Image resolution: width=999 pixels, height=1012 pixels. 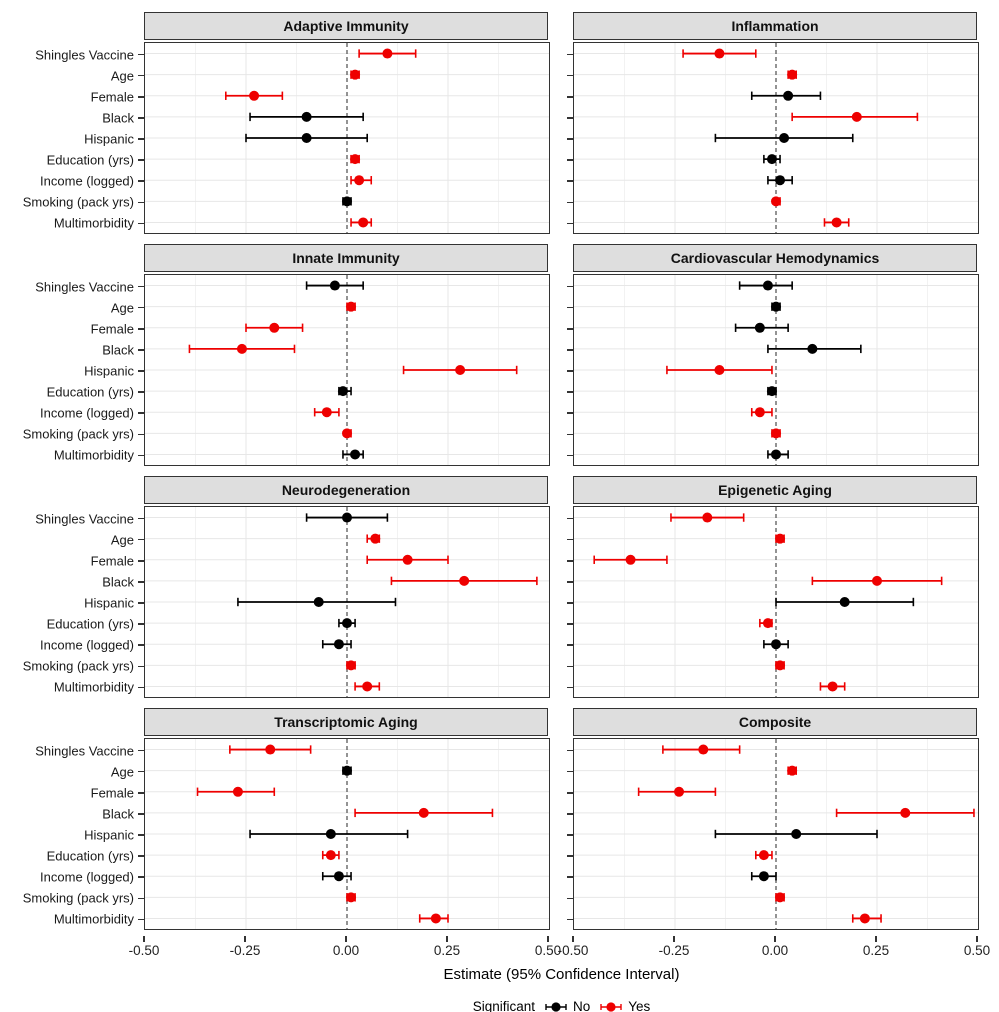 What do you see at coordinates (346, 722) in the screenshot?
I see `panel-title-transcriptomic-aging: Transcriptomic Aging` at bounding box center [346, 722].